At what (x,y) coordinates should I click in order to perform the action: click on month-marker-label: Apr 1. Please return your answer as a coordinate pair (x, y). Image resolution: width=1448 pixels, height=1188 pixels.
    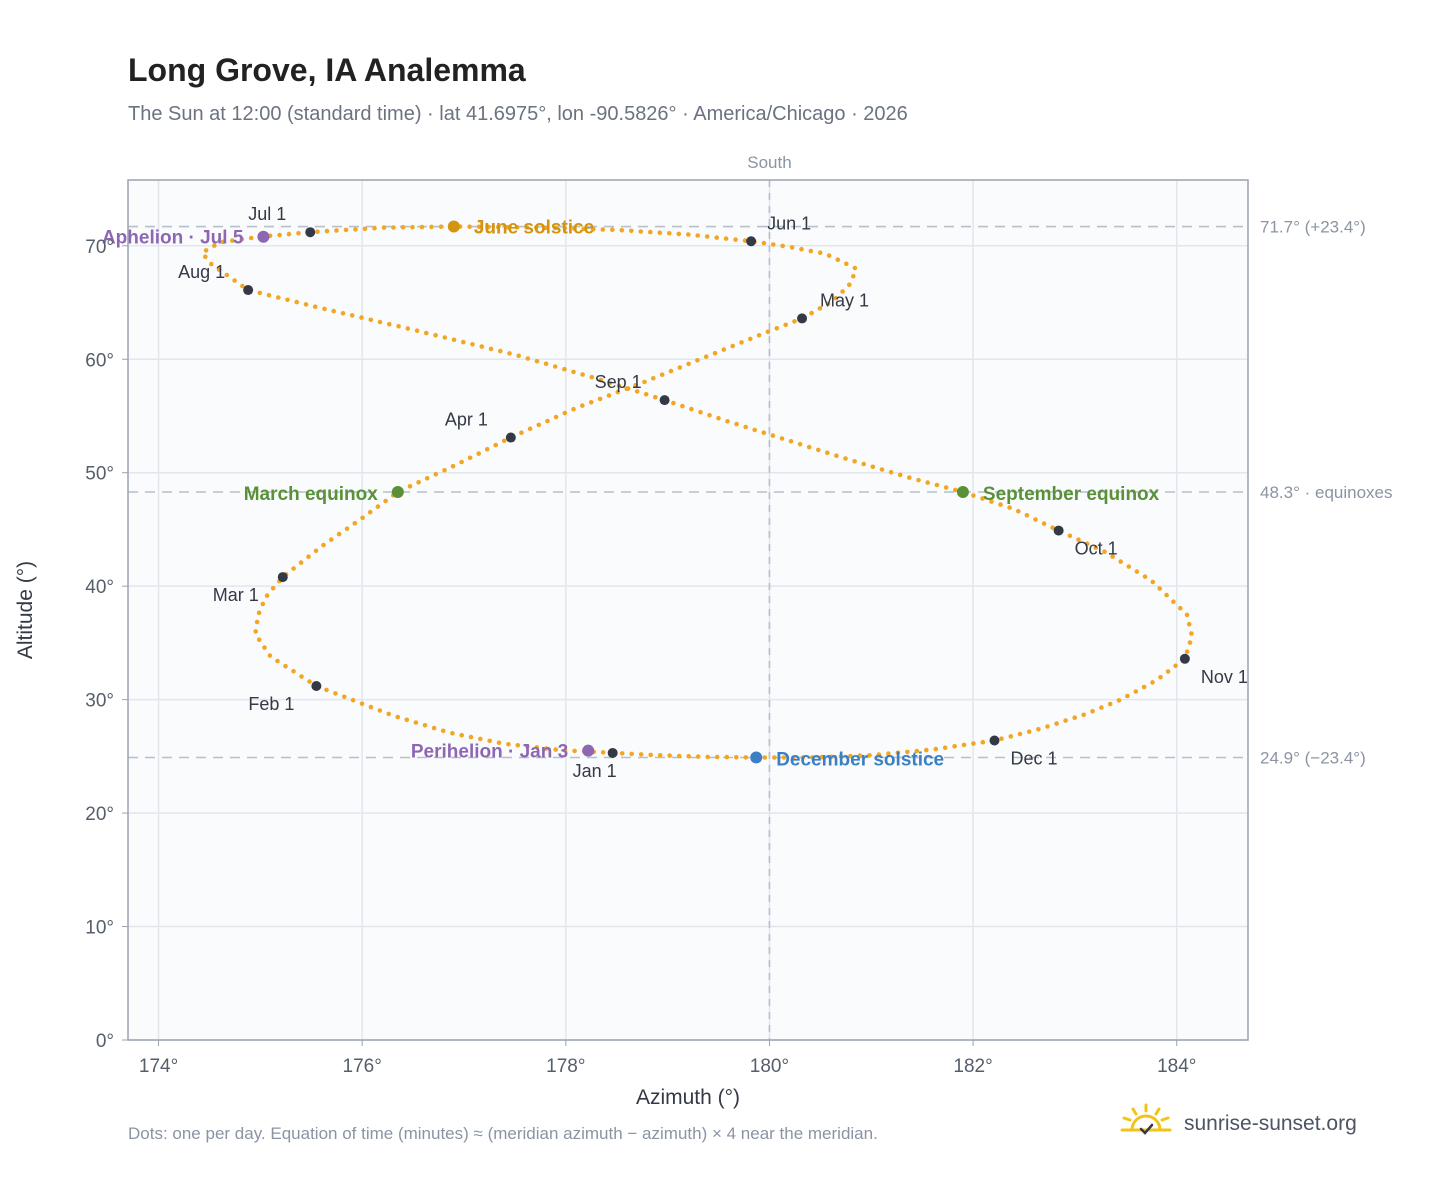
    Looking at the image, I should click on (466, 420).